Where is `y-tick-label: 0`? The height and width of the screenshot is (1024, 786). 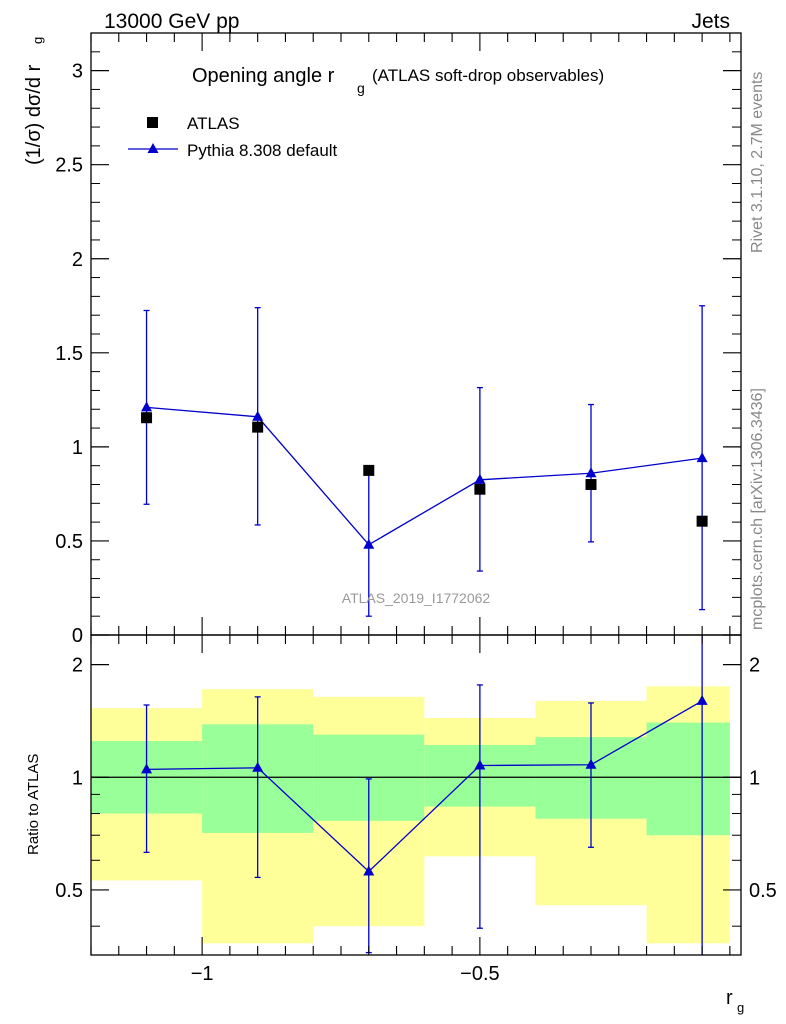 y-tick-label: 0 is located at coordinates (77, 636).